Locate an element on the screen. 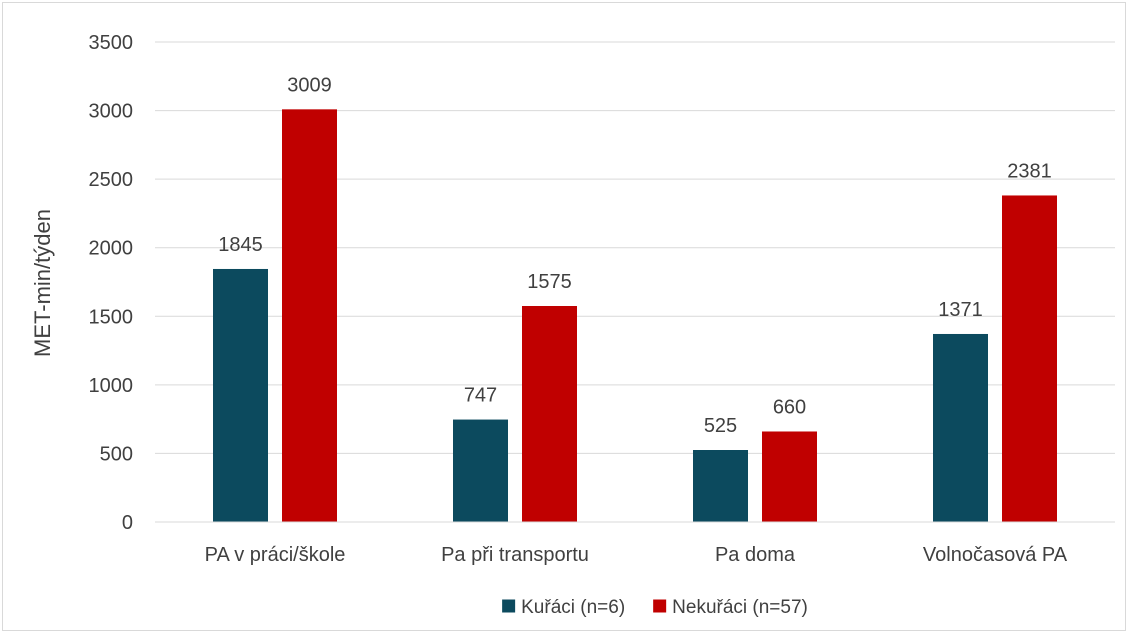  legend-label: Kuřáci (n=6) is located at coordinates (573, 607).